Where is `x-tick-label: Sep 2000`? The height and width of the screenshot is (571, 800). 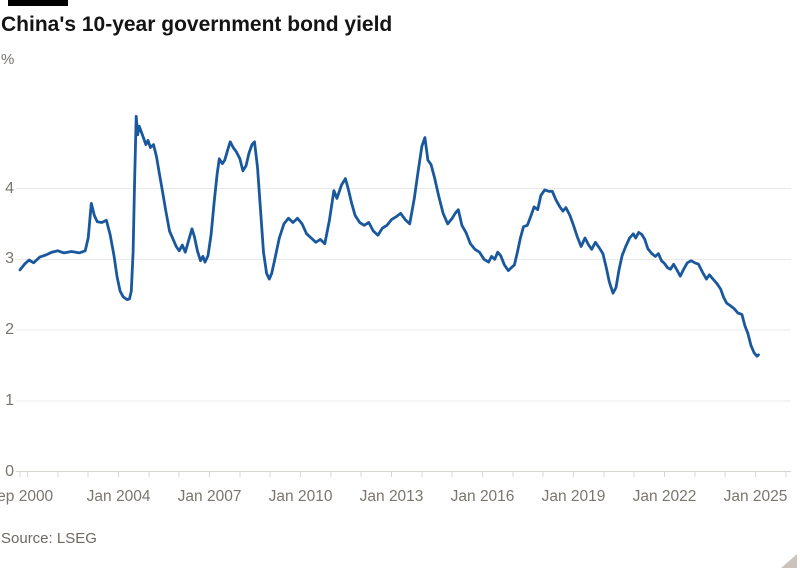 x-tick-label: Sep 2000 is located at coordinates (27, 496).